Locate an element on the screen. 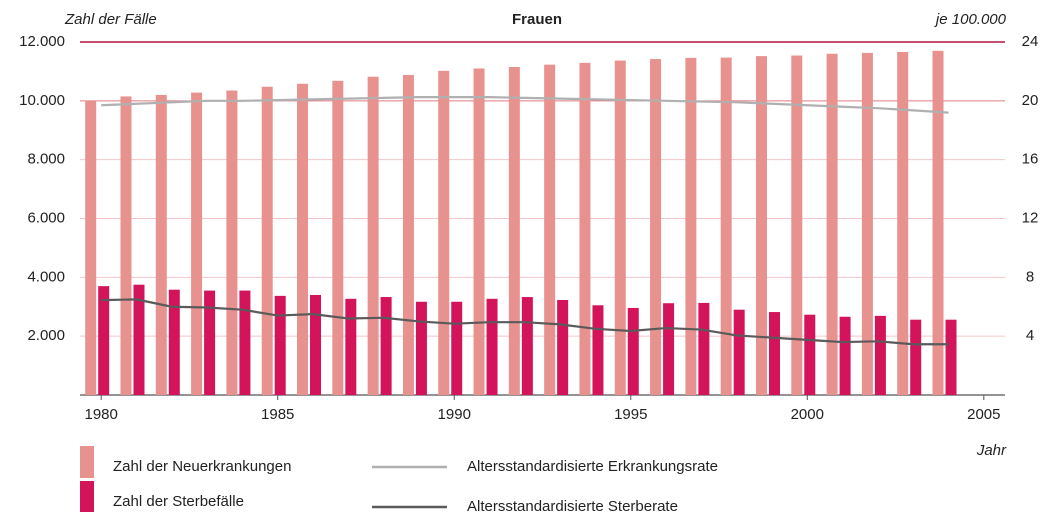 This screenshot has width=1046, height=512. x-tick-label: 1990 is located at coordinates (454, 414).